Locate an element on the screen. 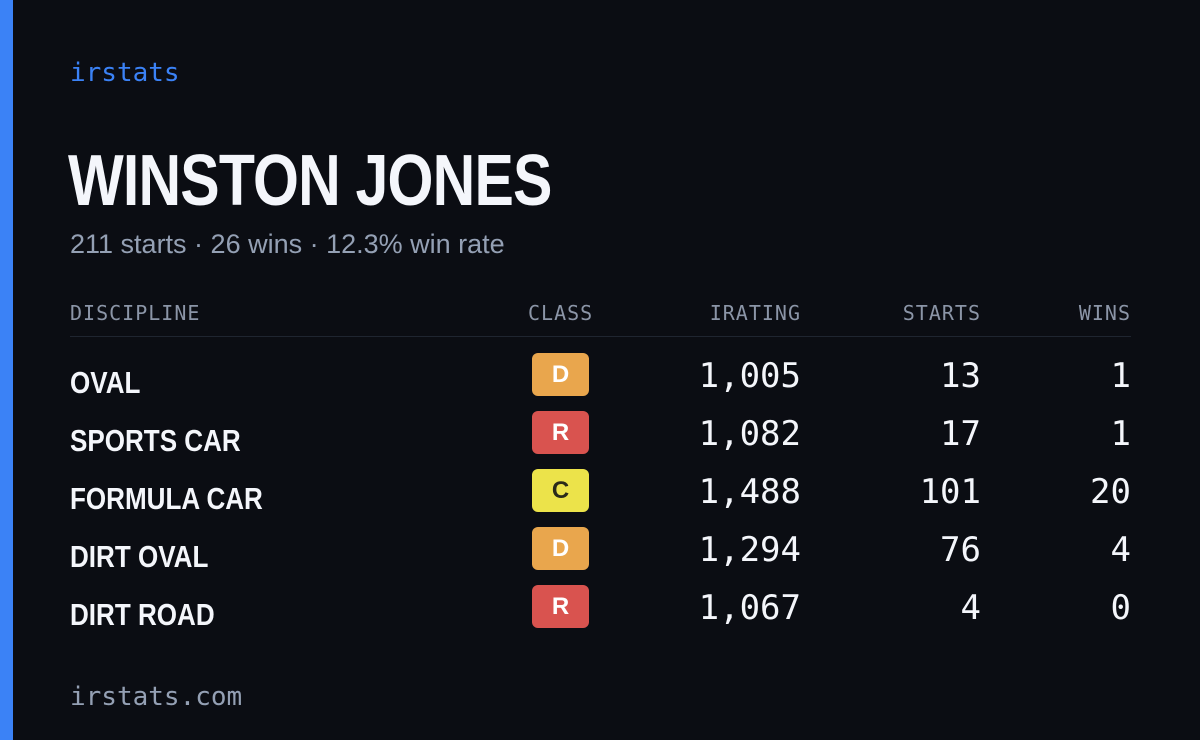 Image resolution: width=1200 pixels, height=740 pixels. header-class: CLASS is located at coordinates (561, 313).